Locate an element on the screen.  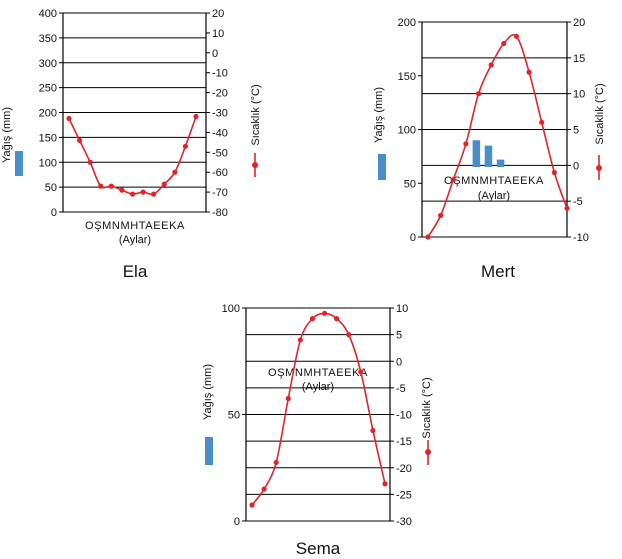
y-right-tick-label: -15 is located at coordinates (404, 442).